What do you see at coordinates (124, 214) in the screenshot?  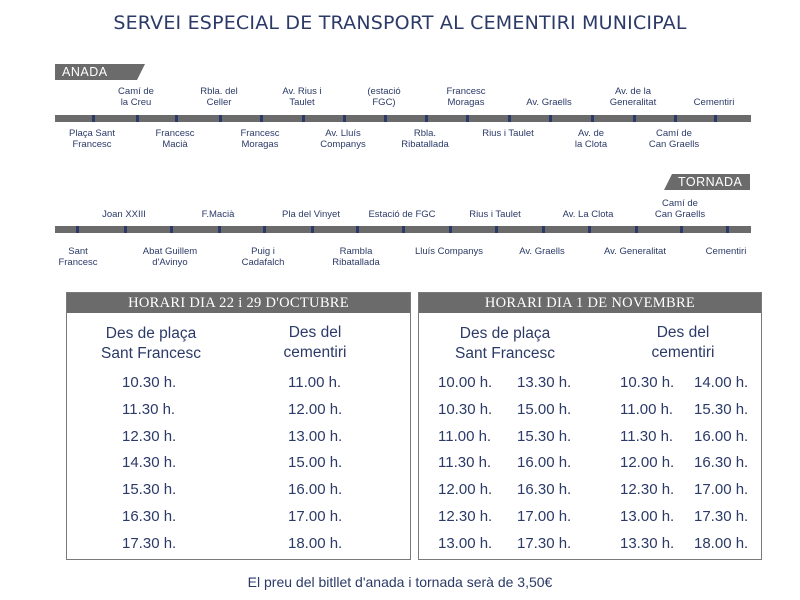 I see `tornada-stop-above: Joan XXIII` at bounding box center [124, 214].